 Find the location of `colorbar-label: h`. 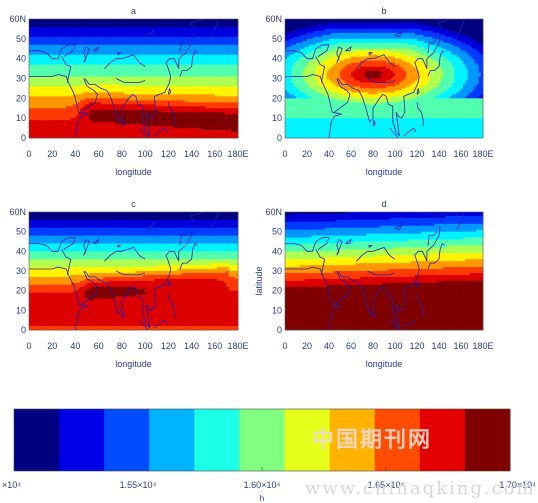

colorbar-label: h is located at coordinates (262, 498).